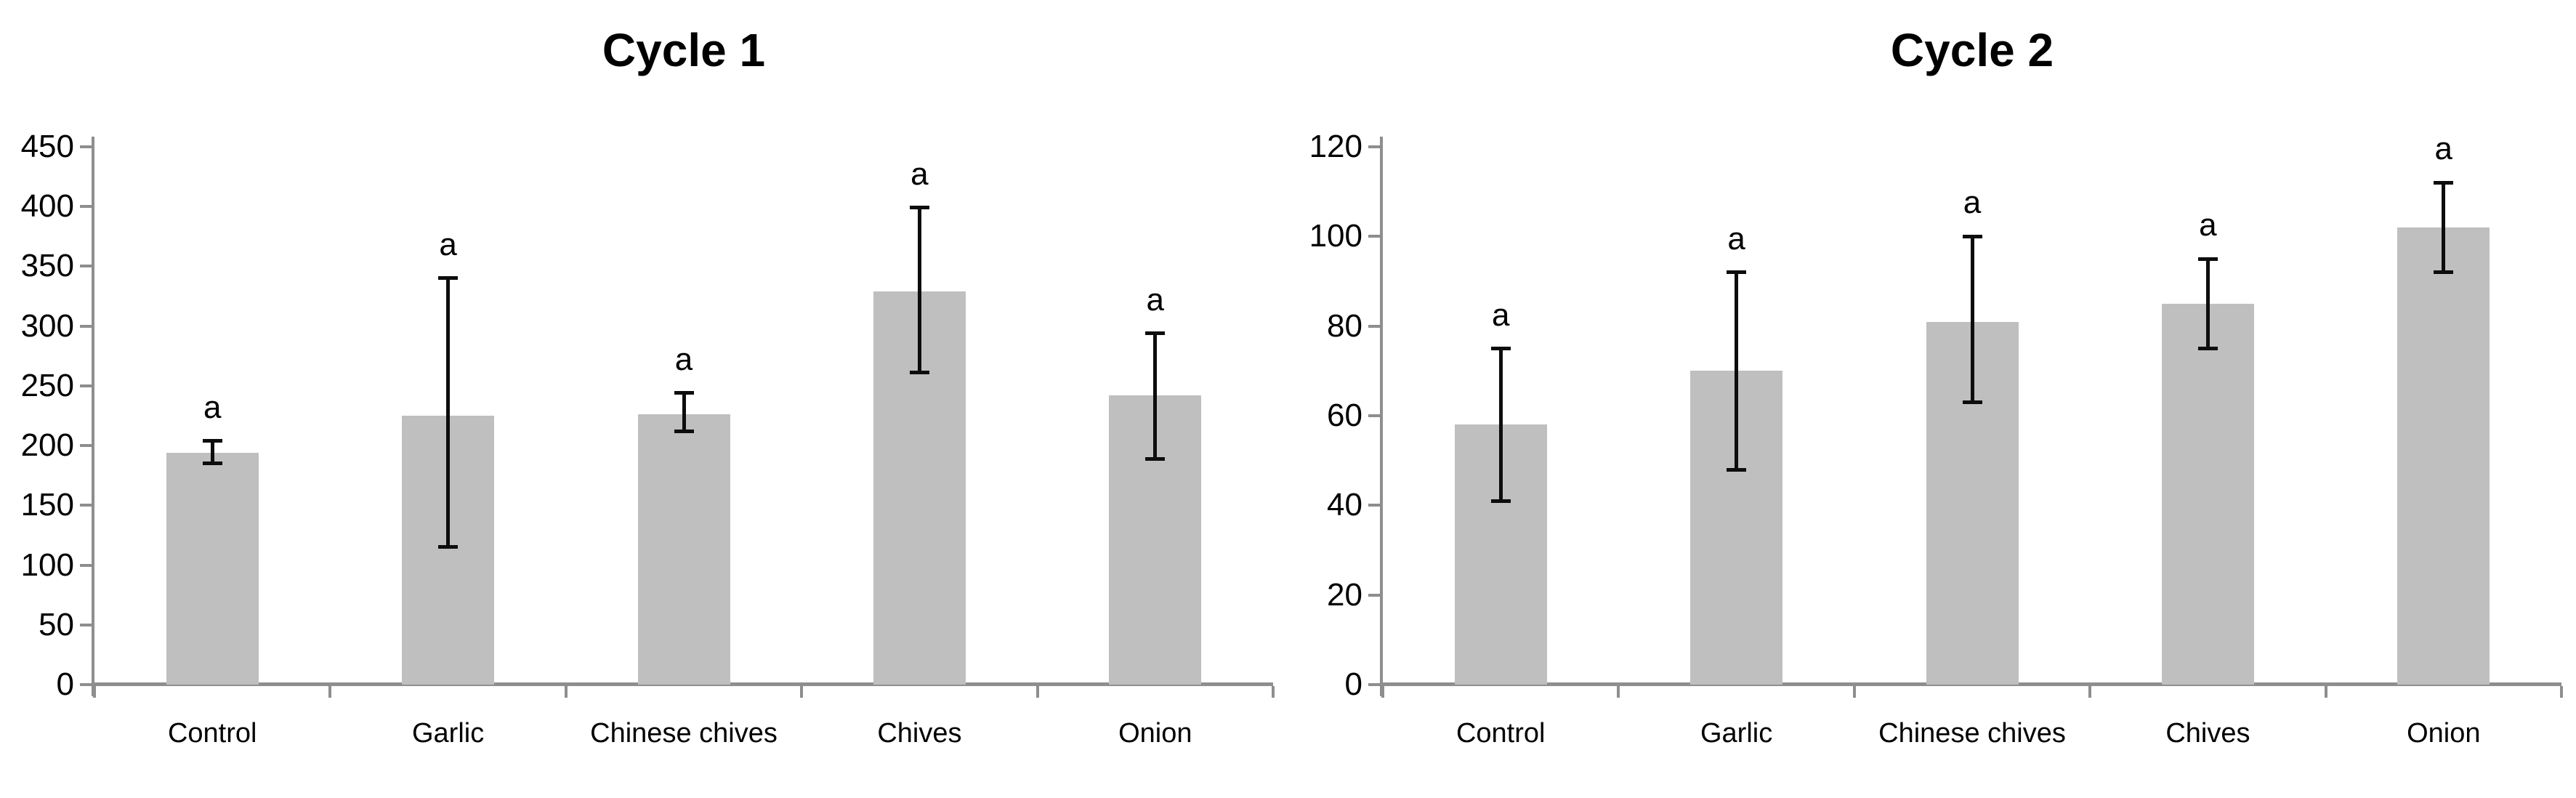 The height and width of the screenshot is (798, 2576). What do you see at coordinates (1501, 734) in the screenshot?
I see `x-category-label: Control` at bounding box center [1501, 734].